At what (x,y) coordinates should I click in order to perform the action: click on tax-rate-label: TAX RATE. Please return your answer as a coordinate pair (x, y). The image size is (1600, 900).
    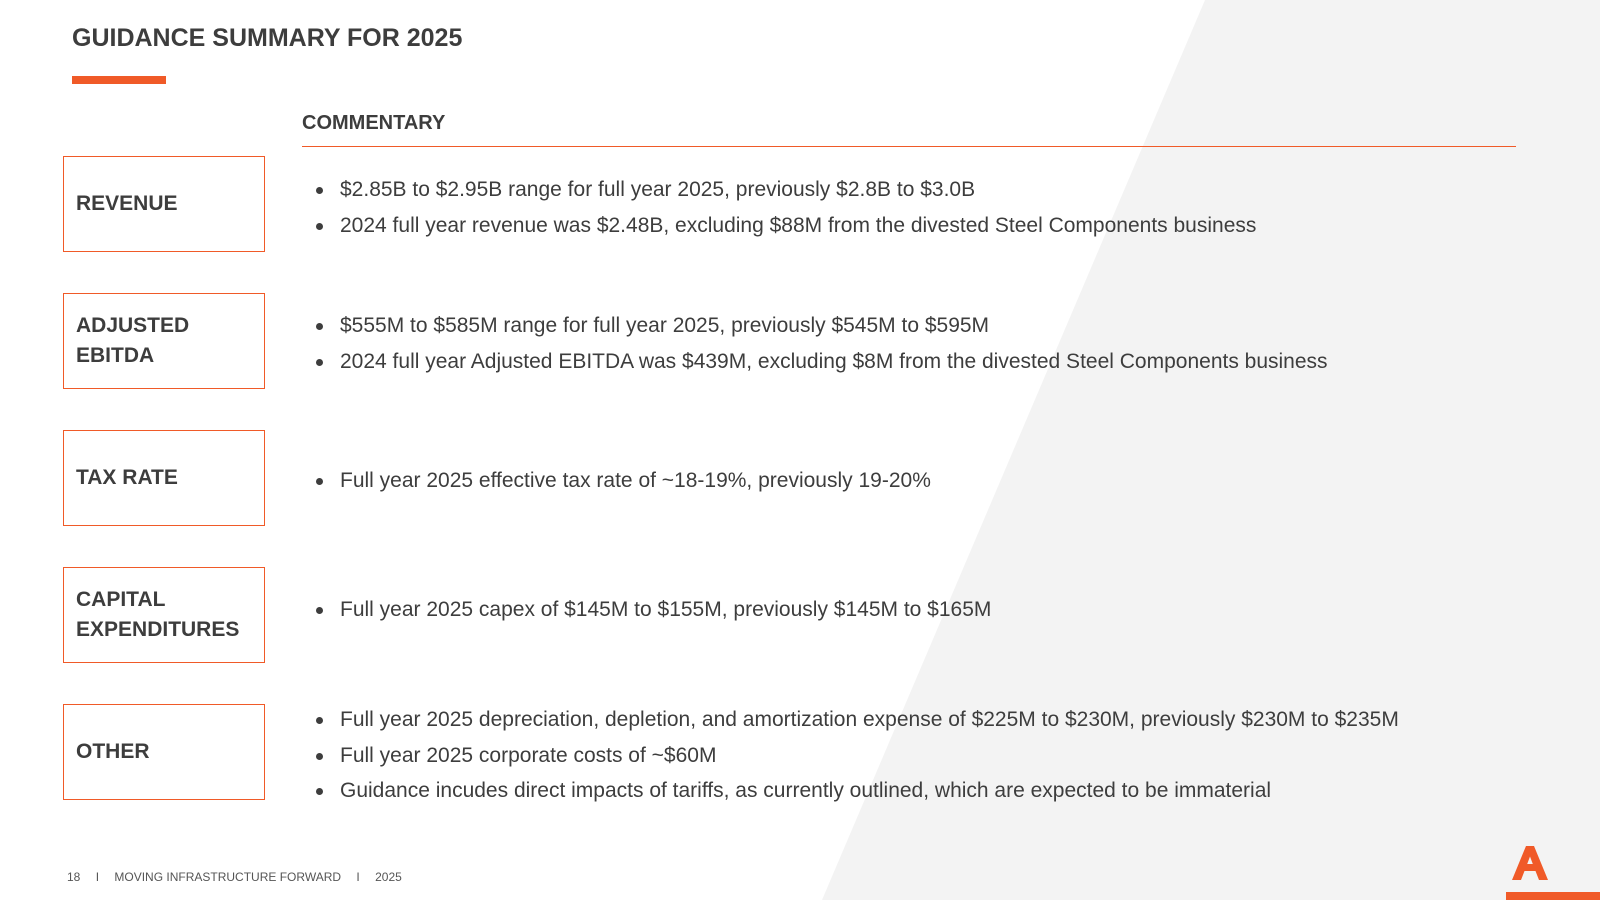
    Looking at the image, I should click on (127, 477).